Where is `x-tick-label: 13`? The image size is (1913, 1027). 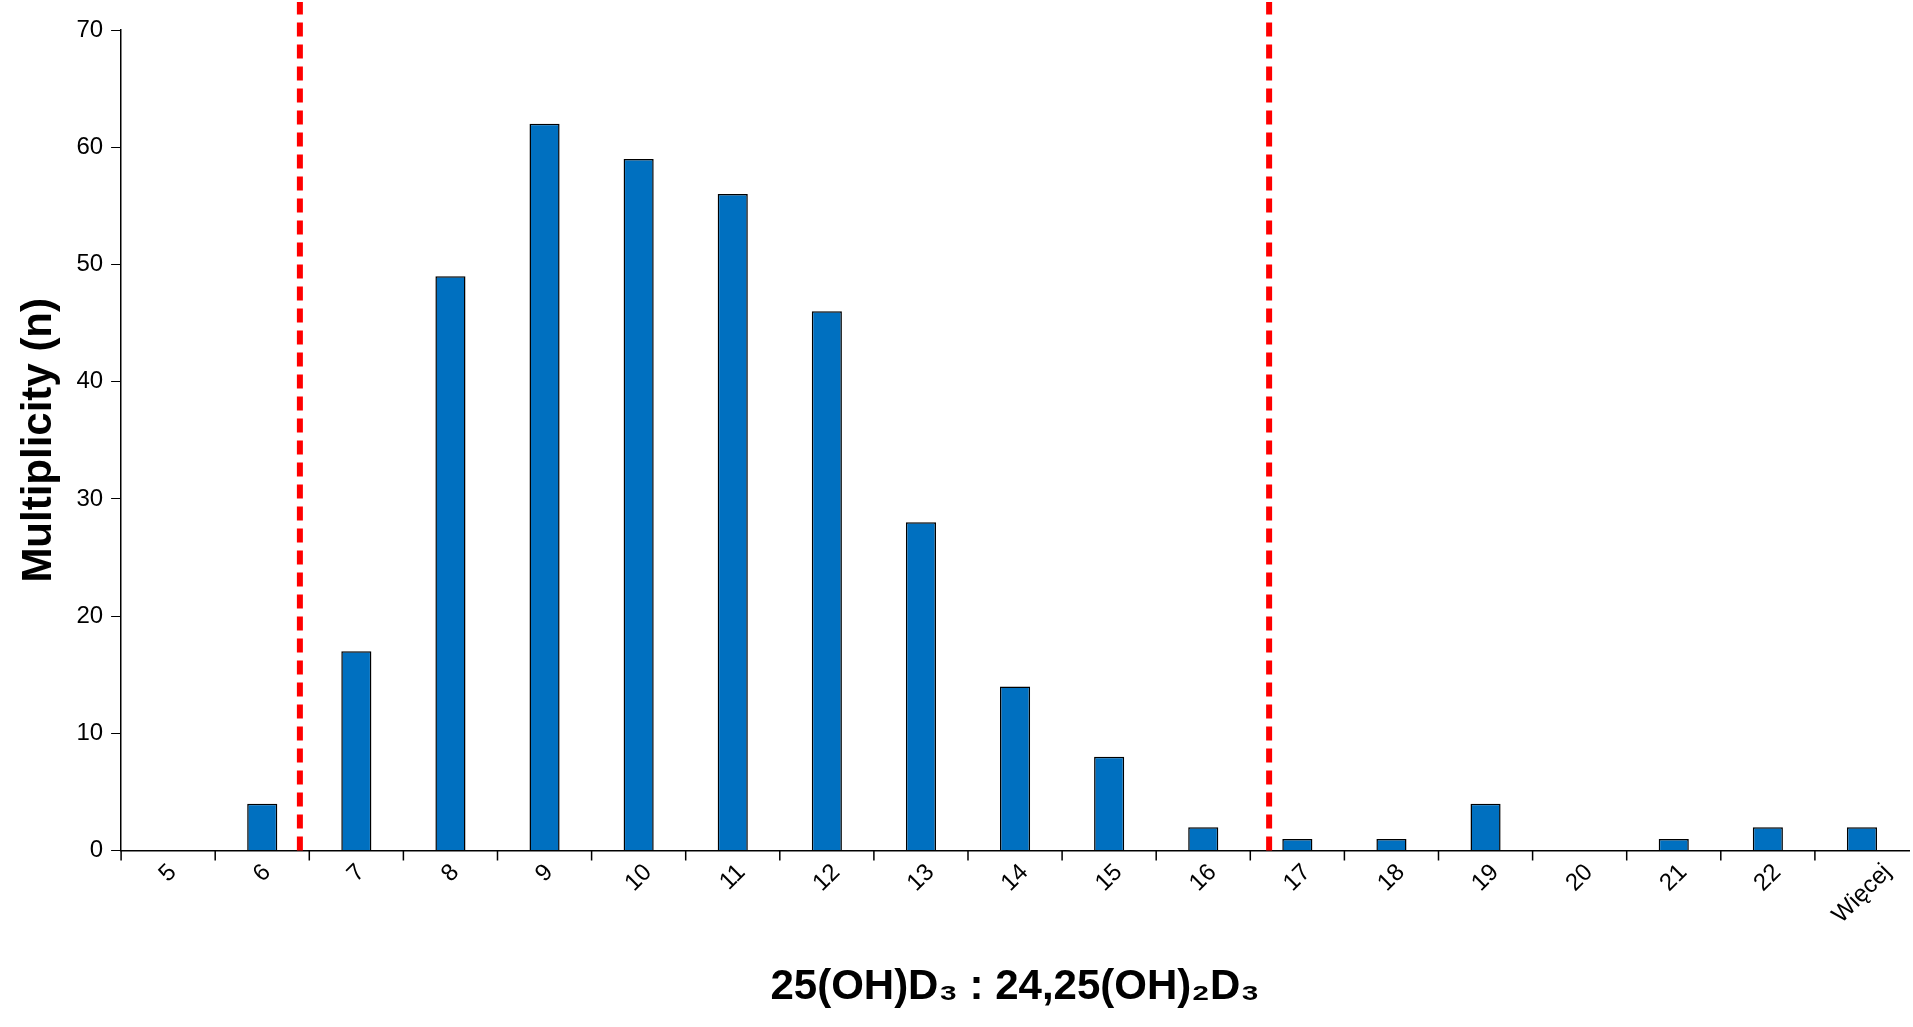 x-tick-label: 13 is located at coordinates (919, 876).